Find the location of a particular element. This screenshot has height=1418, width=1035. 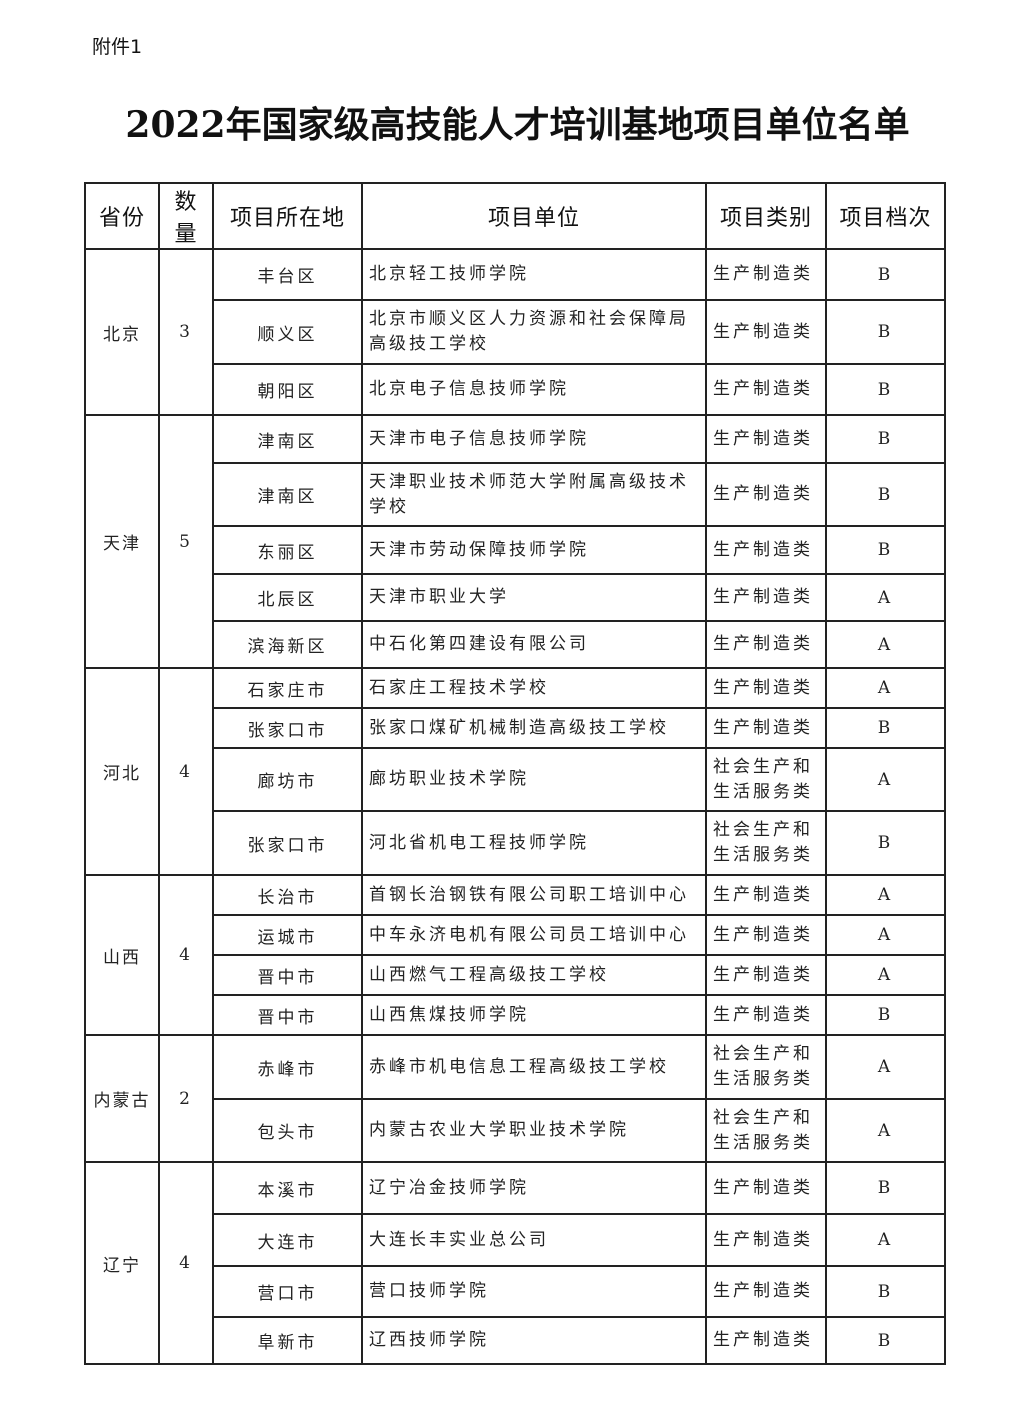

location-cell: 朝阳区 is located at coordinates (287, 389).